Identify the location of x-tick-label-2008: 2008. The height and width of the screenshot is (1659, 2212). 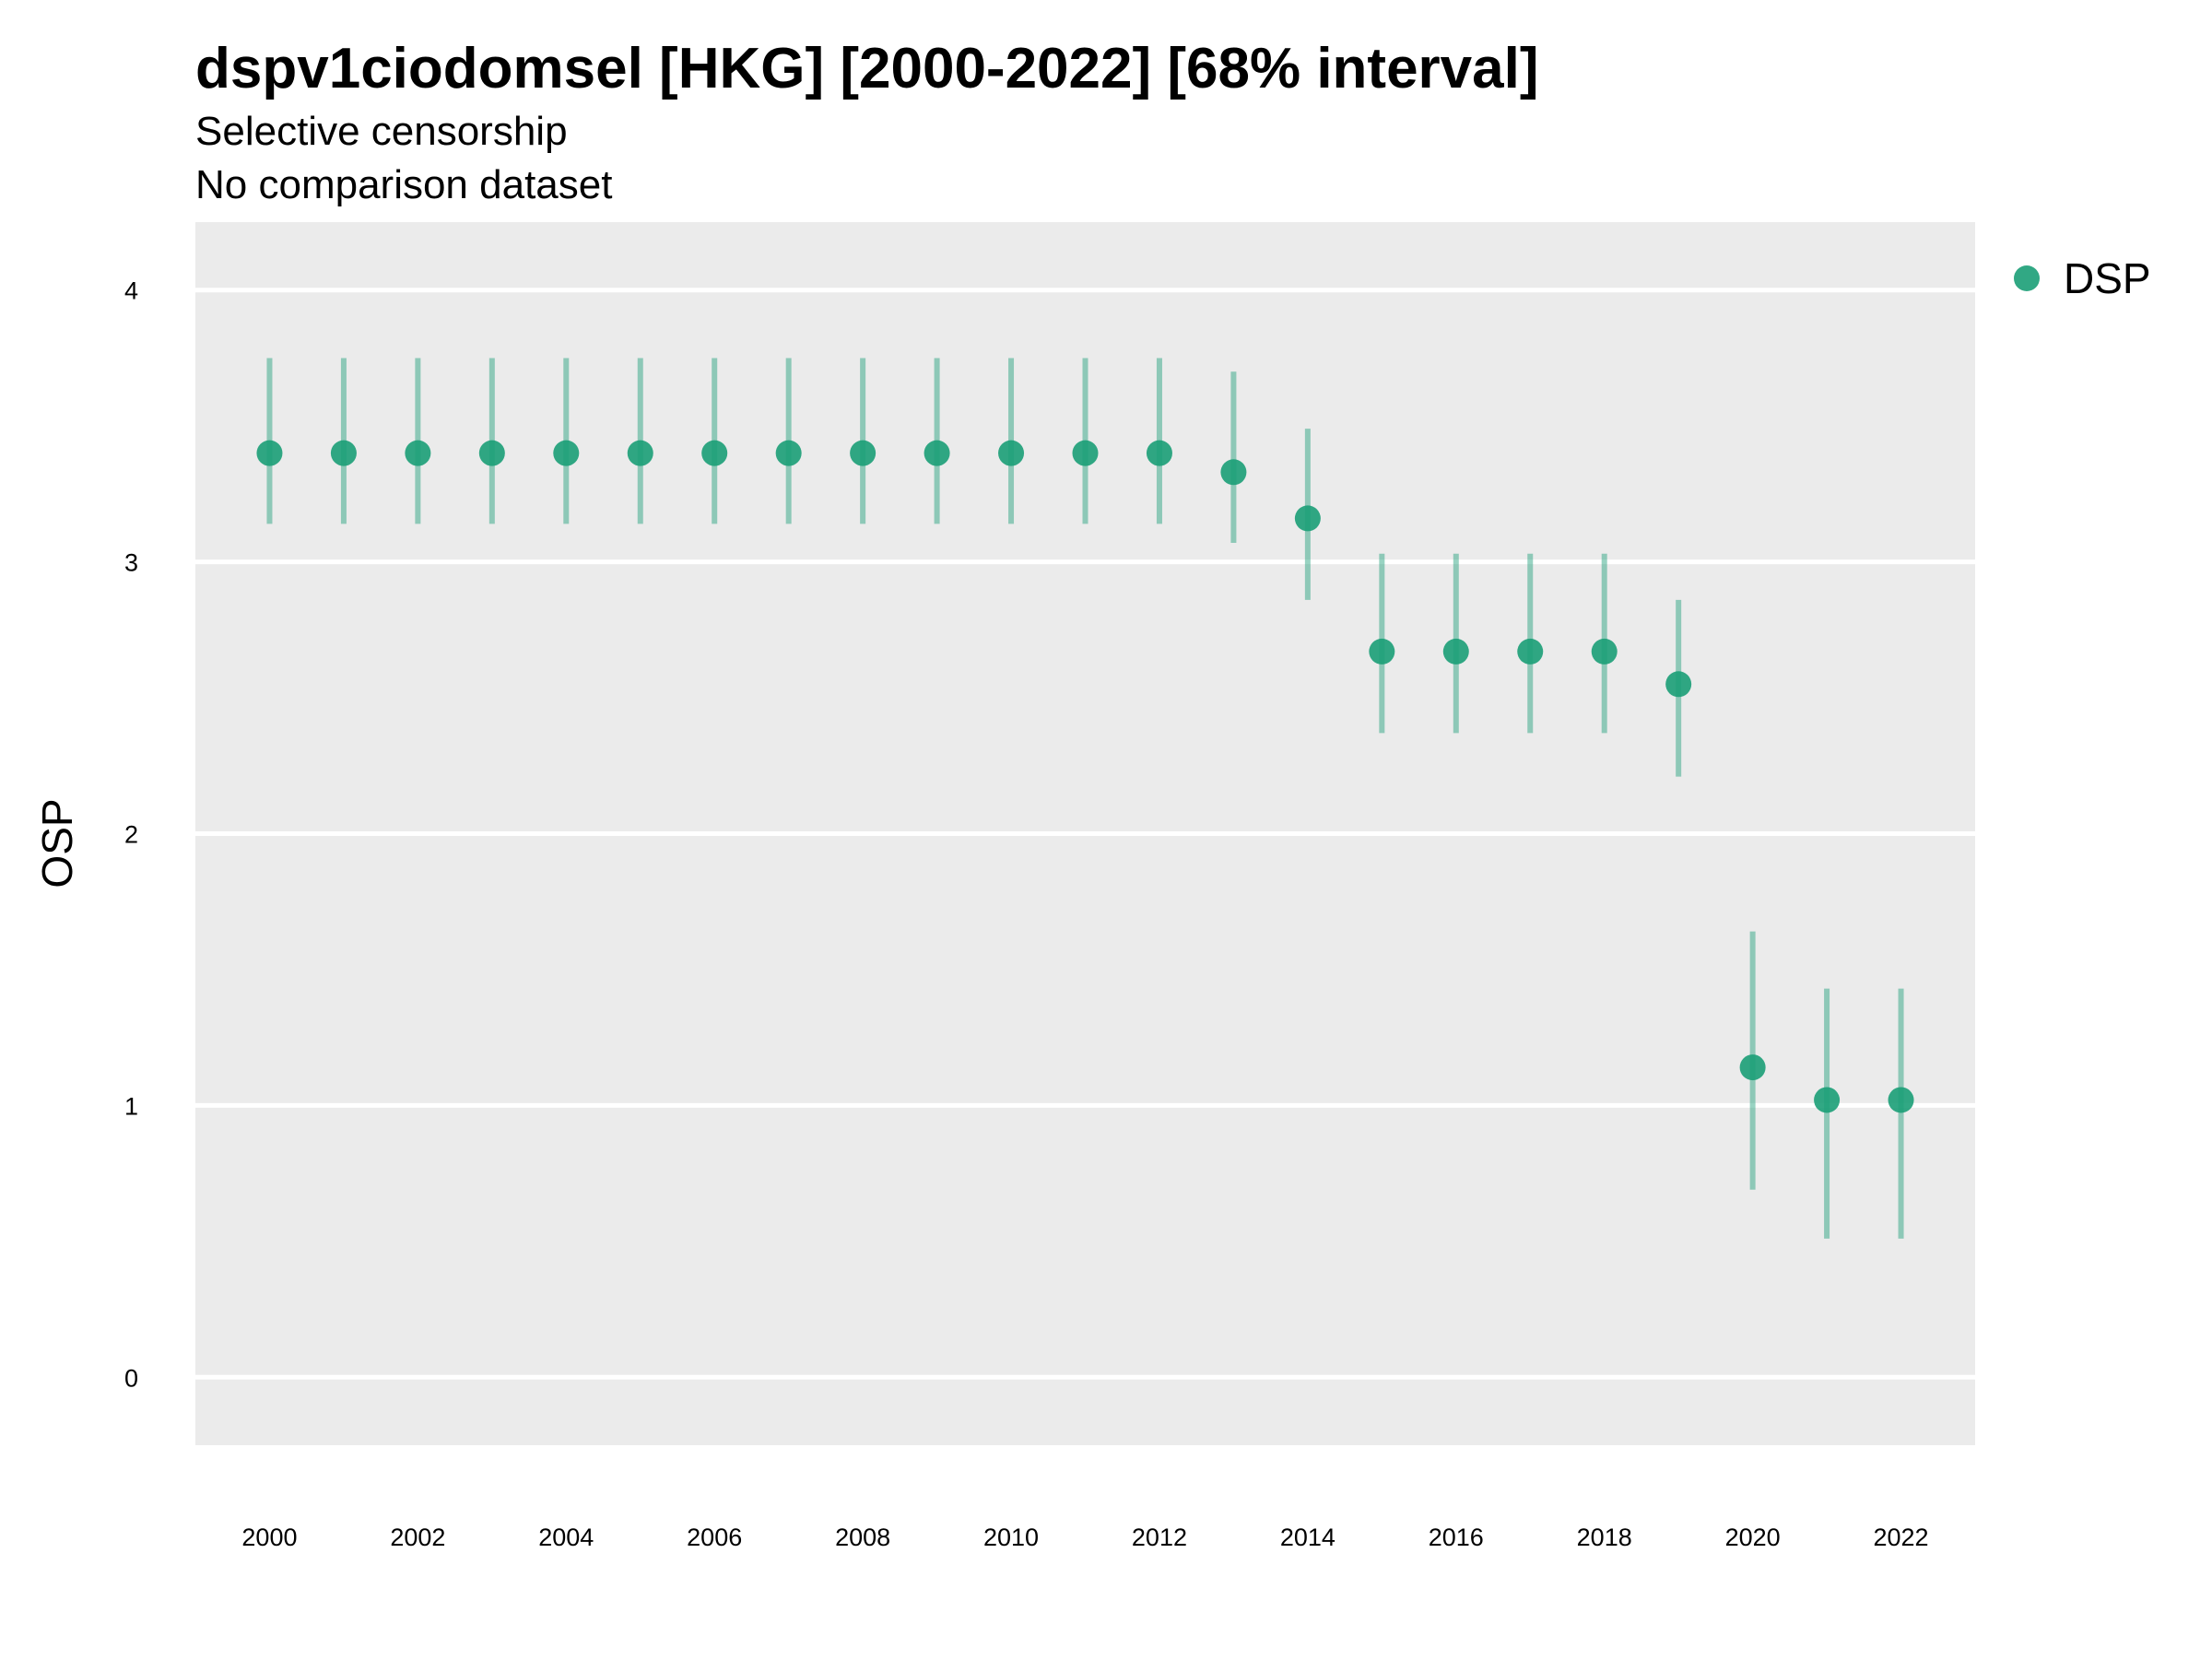
(862, 1537).